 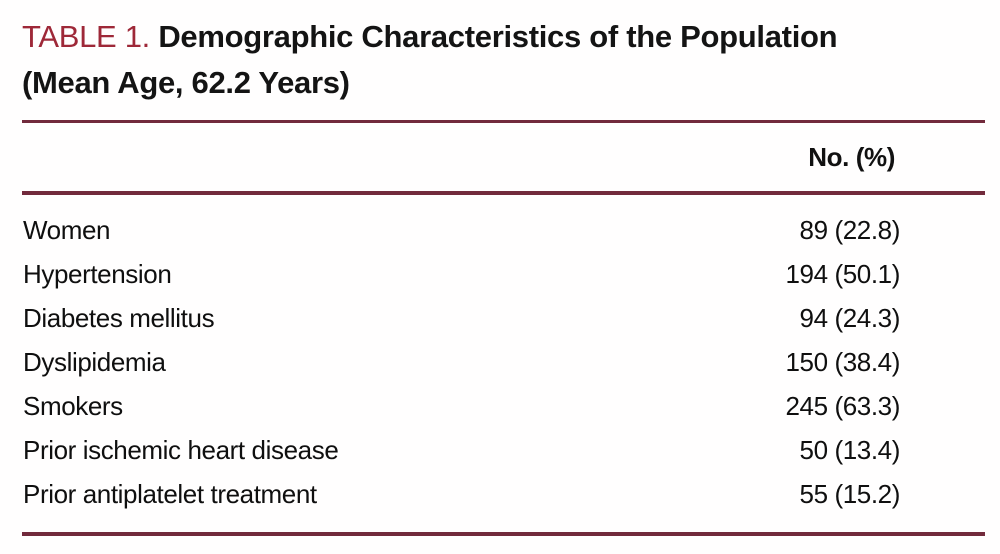 I want to click on table-row: Prior antiplatelet treatment 55 (15.2), so click(x=503, y=494).